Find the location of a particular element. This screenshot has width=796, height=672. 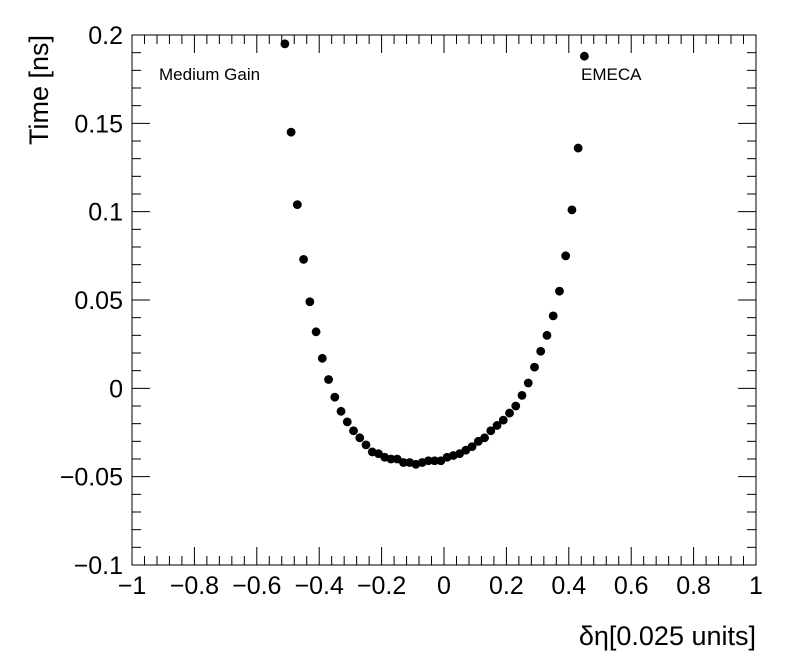

y-tick-label: 0.1 is located at coordinates (105, 213).